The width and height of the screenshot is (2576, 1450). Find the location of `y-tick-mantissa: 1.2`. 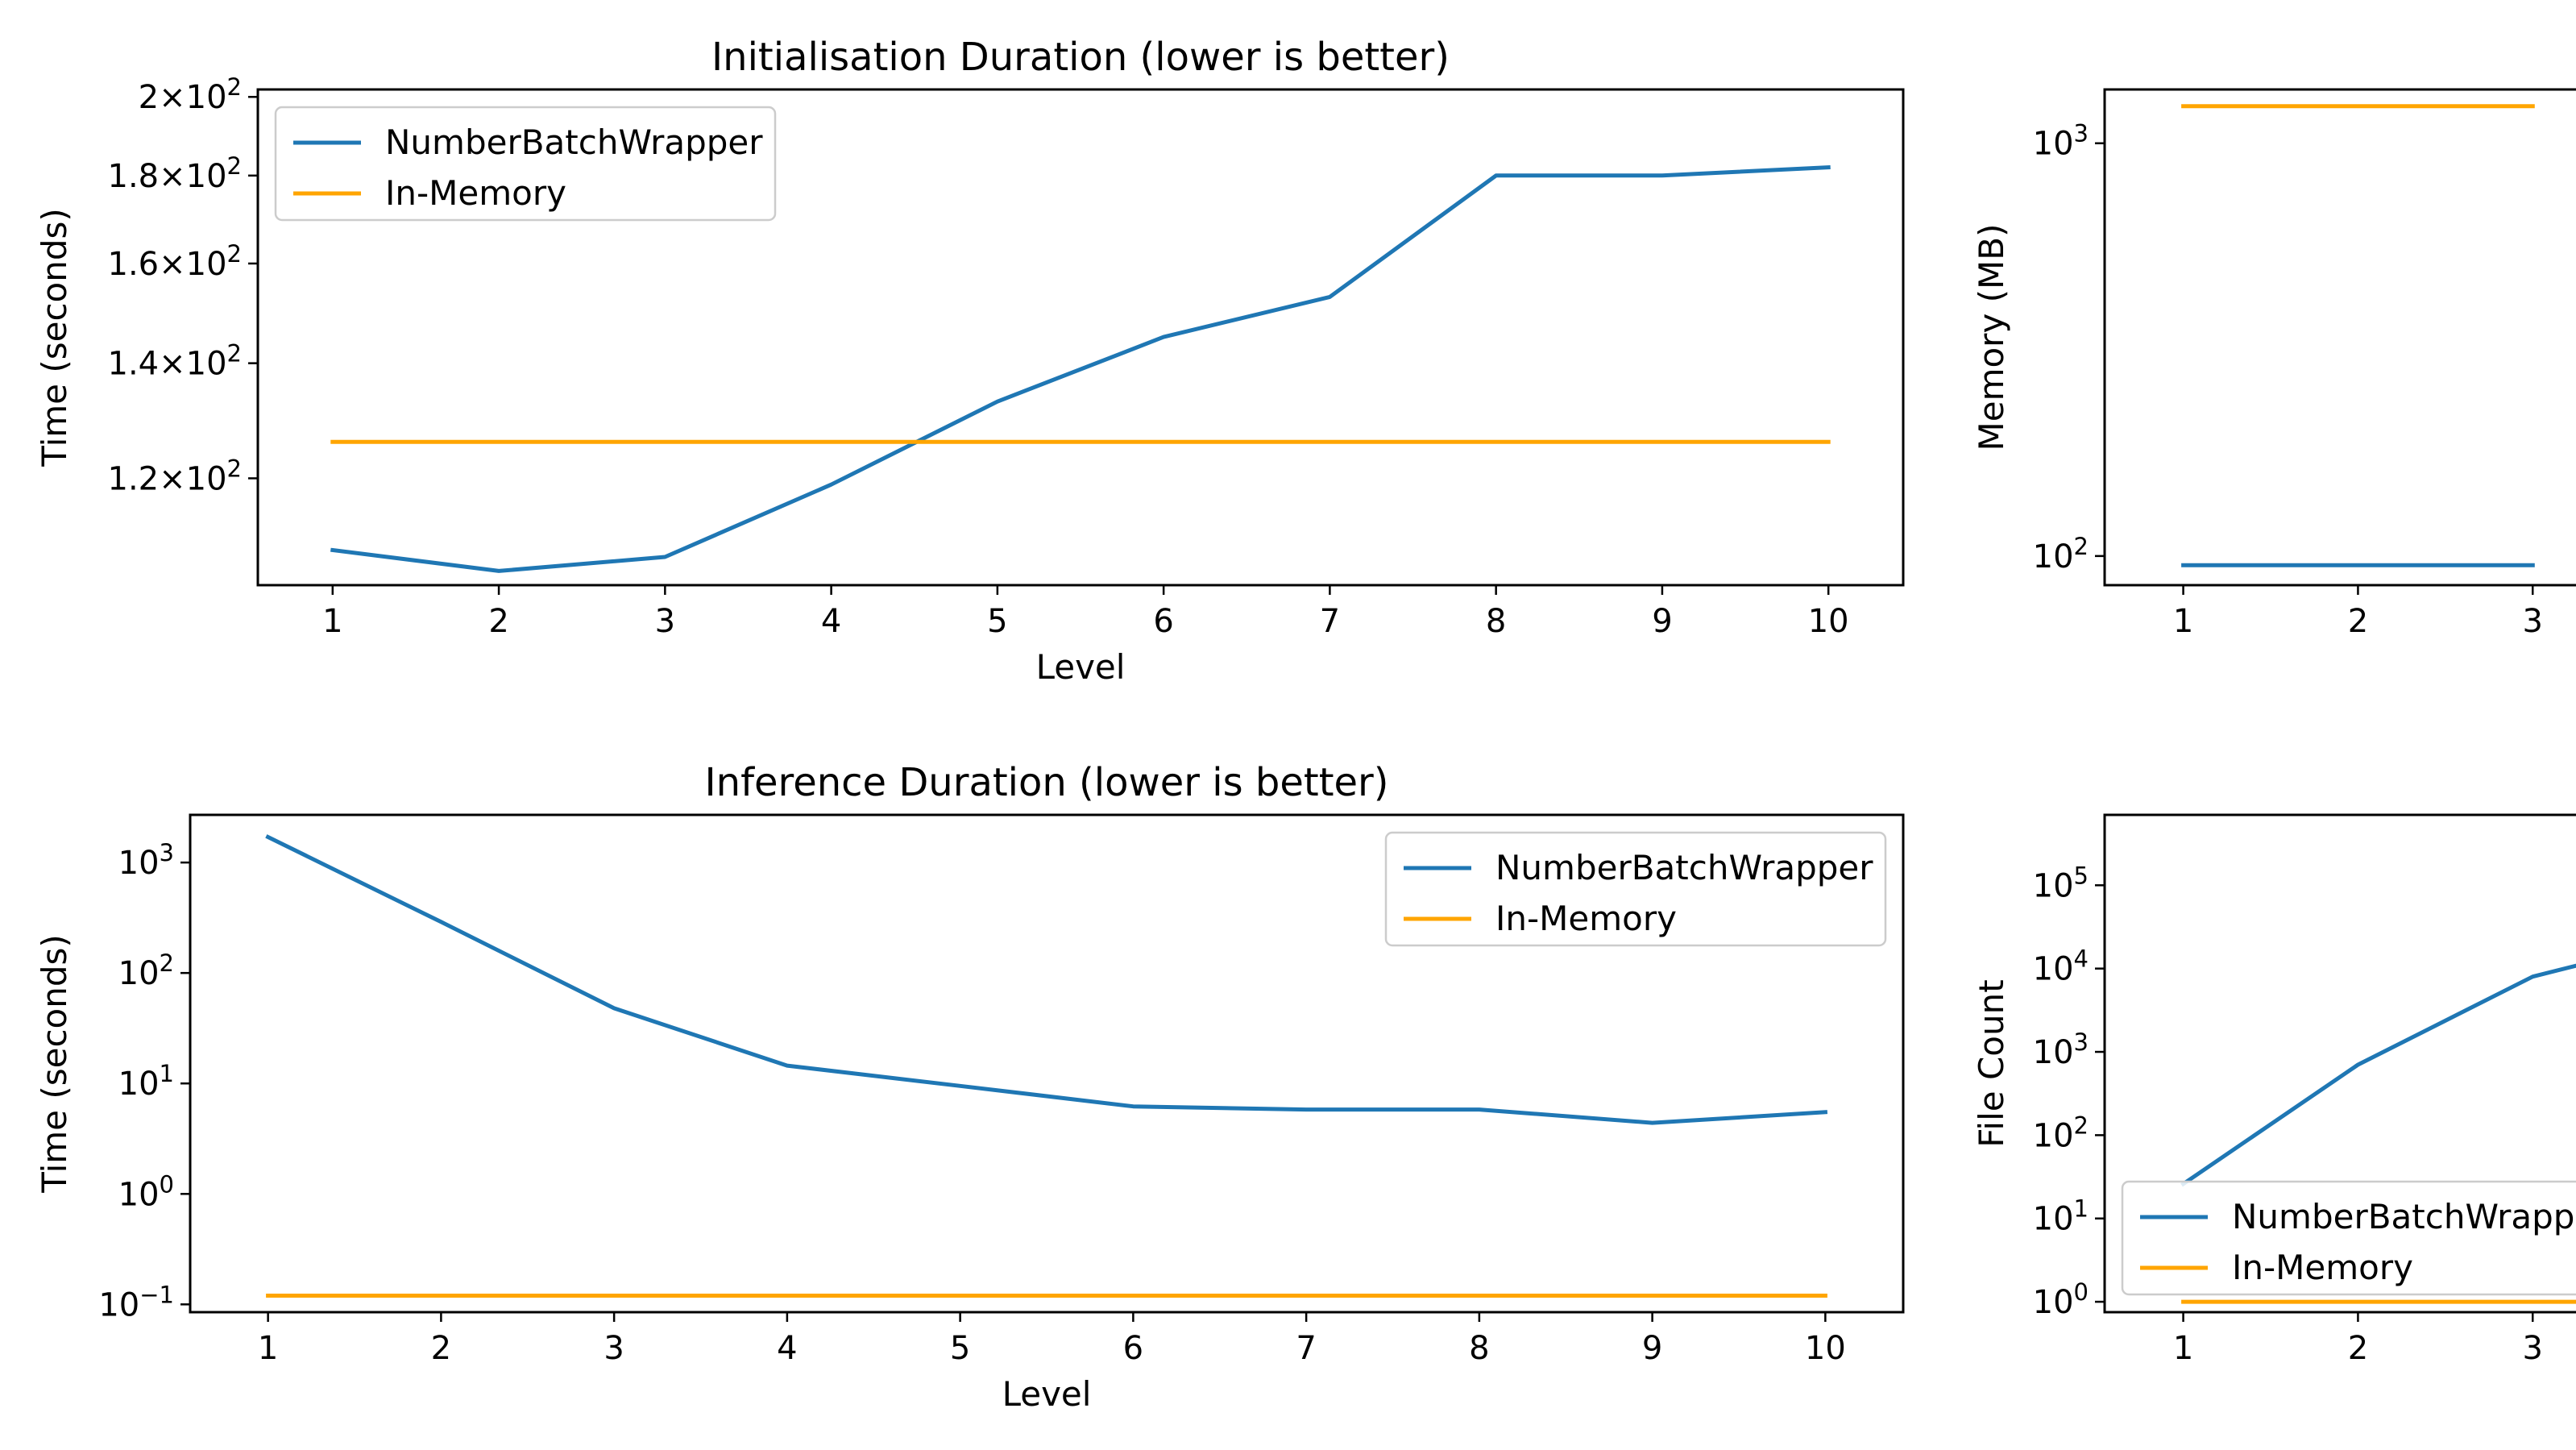

y-tick-mantissa: 1.2 is located at coordinates (134, 478).